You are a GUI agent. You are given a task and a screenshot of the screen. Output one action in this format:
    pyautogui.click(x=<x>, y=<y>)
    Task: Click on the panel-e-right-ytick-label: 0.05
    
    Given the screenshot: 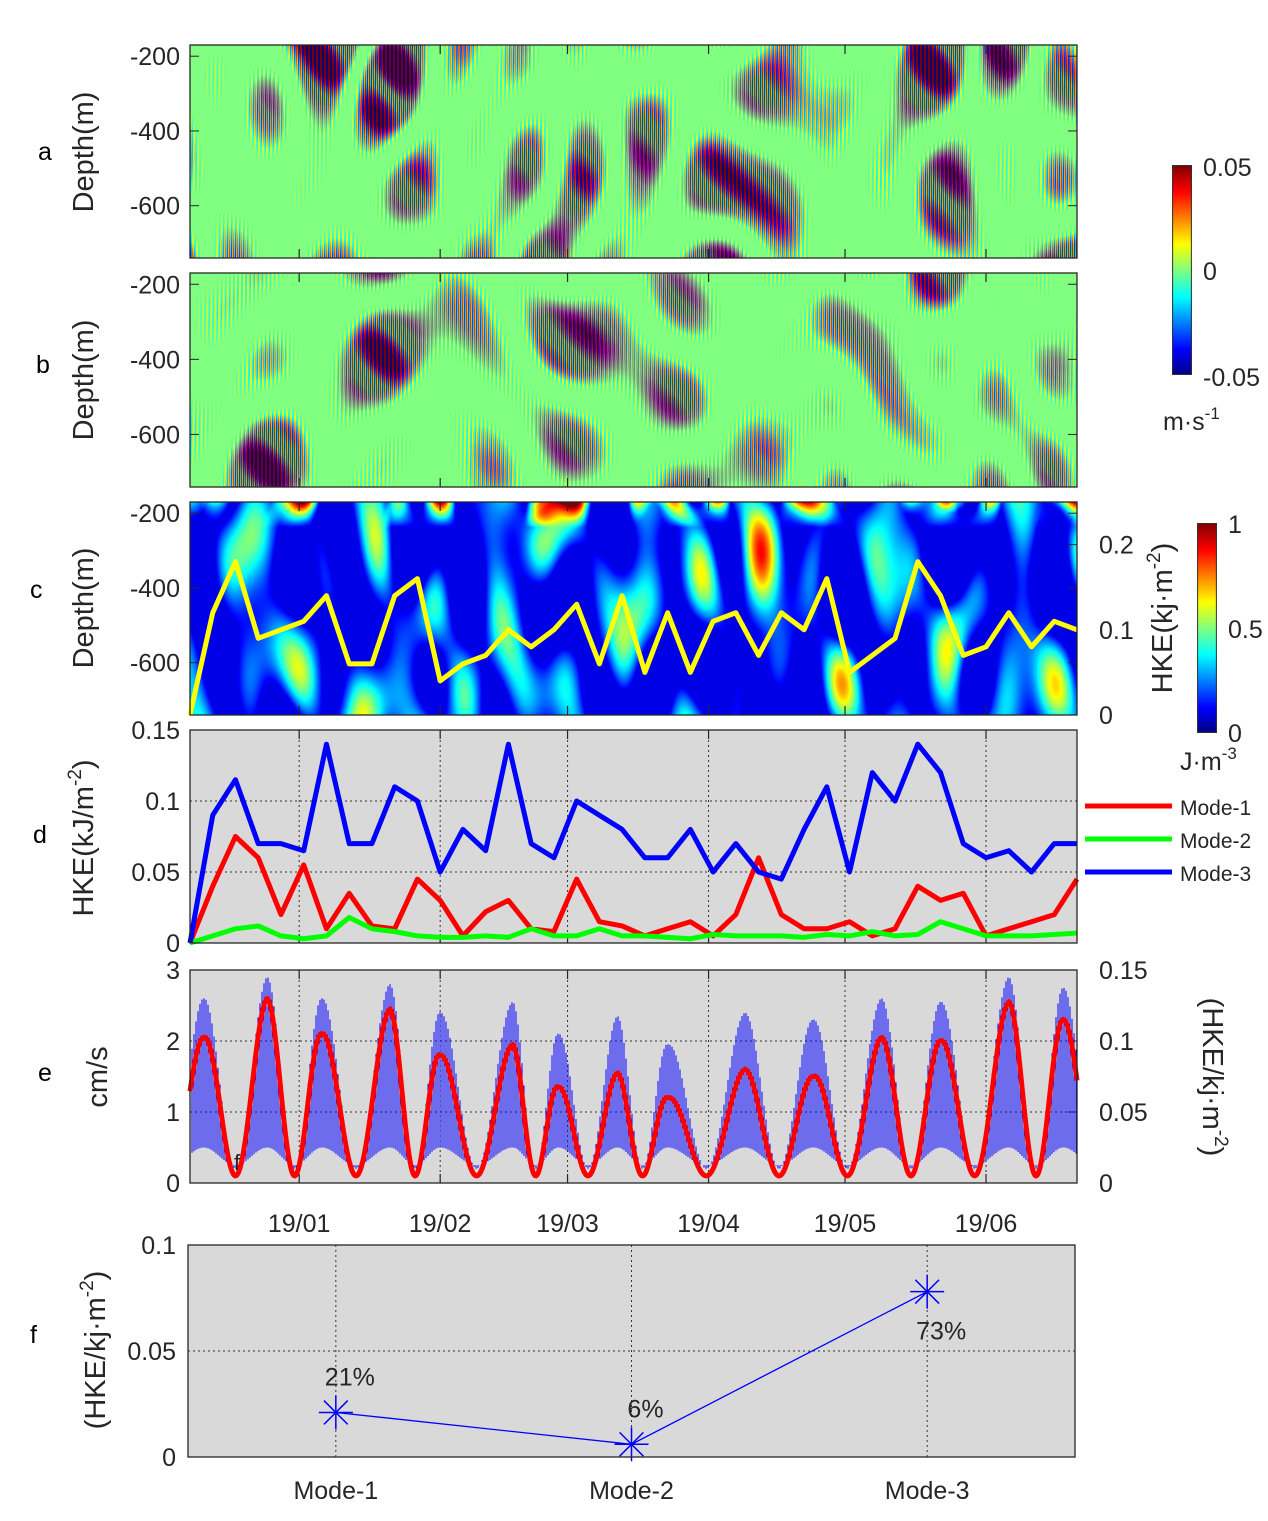 What is the action you would take?
    pyautogui.click(x=1123, y=1113)
    